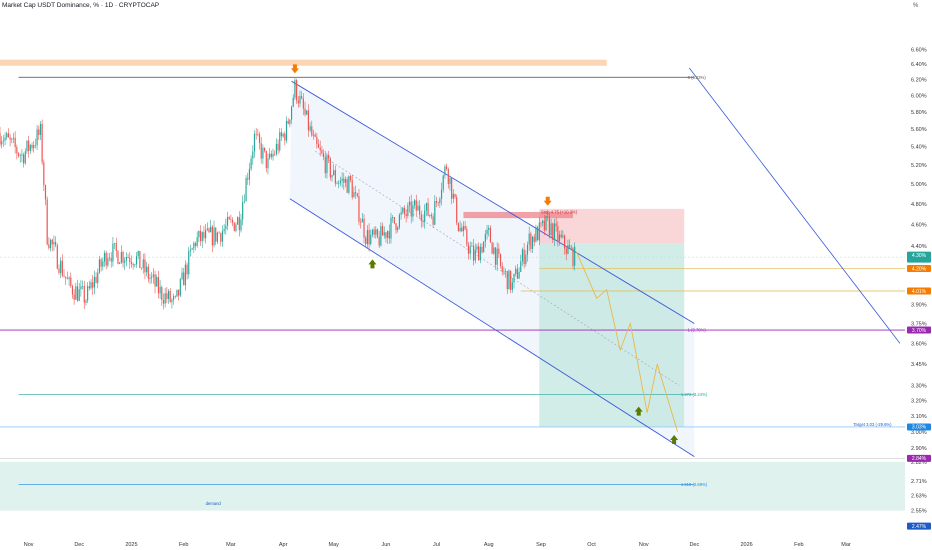 Image resolution: width=932 pixels, height=550 pixels. Describe the element at coordinates (214, 503) in the screenshot. I see `zone-label: demand` at that location.